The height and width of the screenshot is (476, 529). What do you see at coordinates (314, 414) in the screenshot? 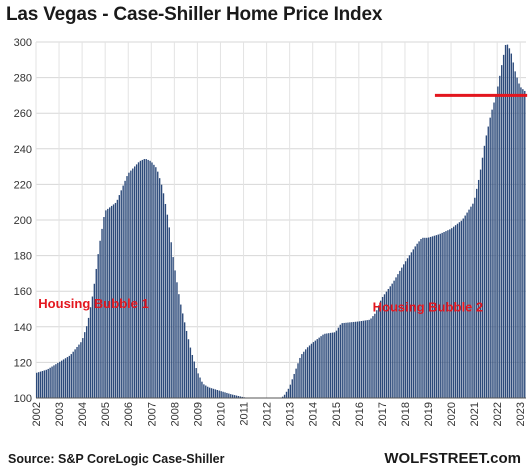
I see `x-tick-label: 2014` at bounding box center [314, 414].